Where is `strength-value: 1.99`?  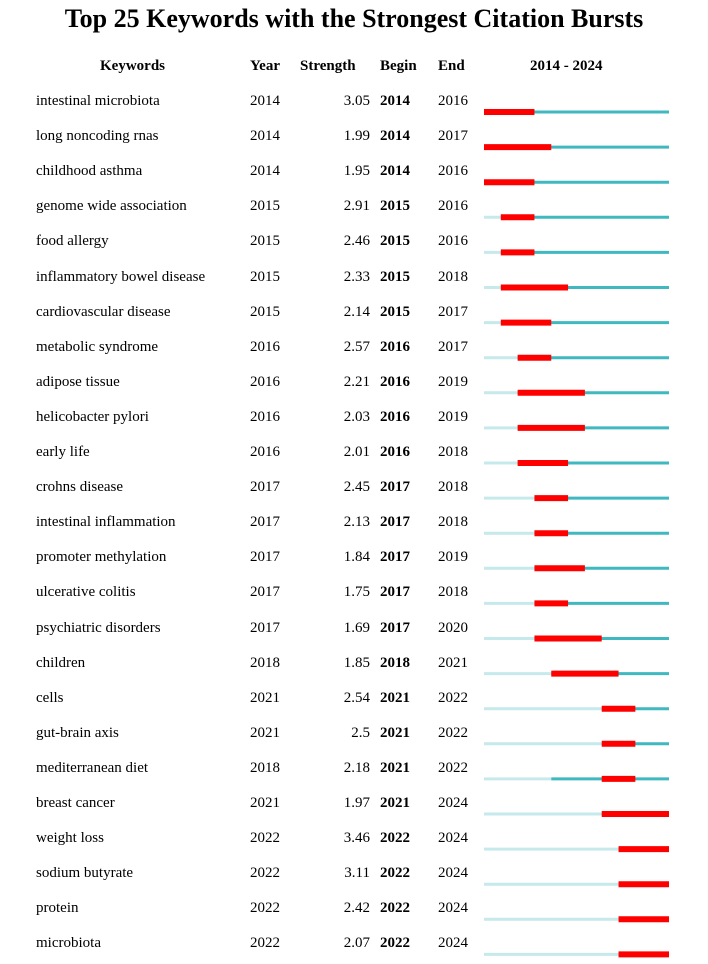 strength-value: 1.99 is located at coordinates (356, 136).